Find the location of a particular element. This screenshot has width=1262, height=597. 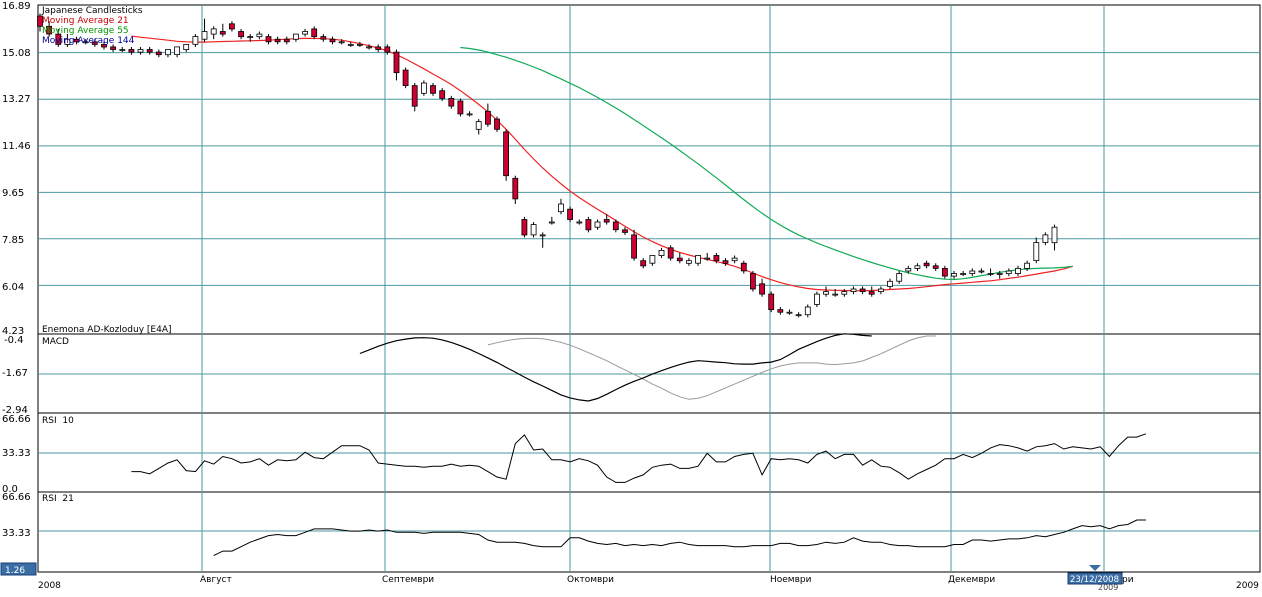

rsi21-tick-label: 66.66 is located at coordinates (16, 497).